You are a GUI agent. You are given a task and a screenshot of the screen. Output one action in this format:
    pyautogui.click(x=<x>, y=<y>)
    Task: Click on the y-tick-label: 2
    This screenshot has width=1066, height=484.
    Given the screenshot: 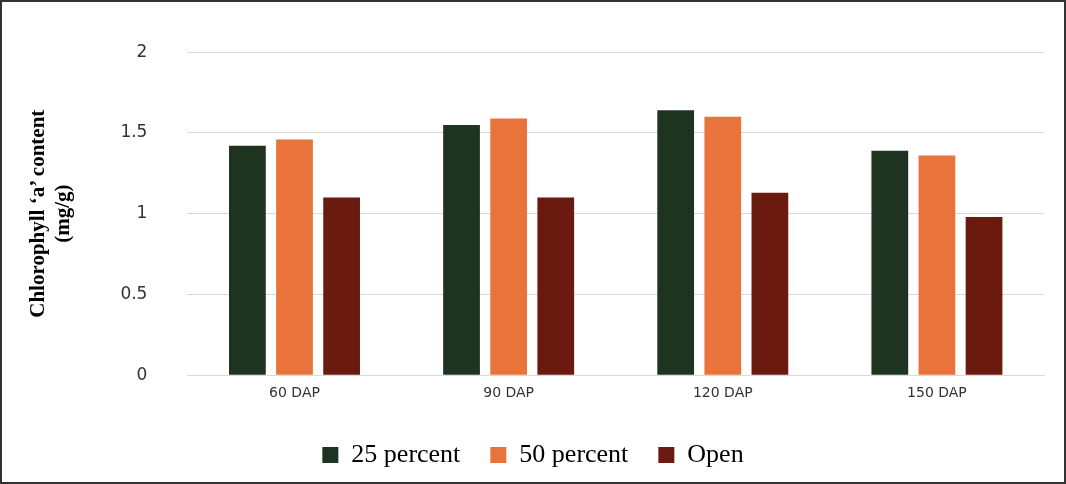 What is the action you would take?
    pyautogui.click(x=142, y=50)
    